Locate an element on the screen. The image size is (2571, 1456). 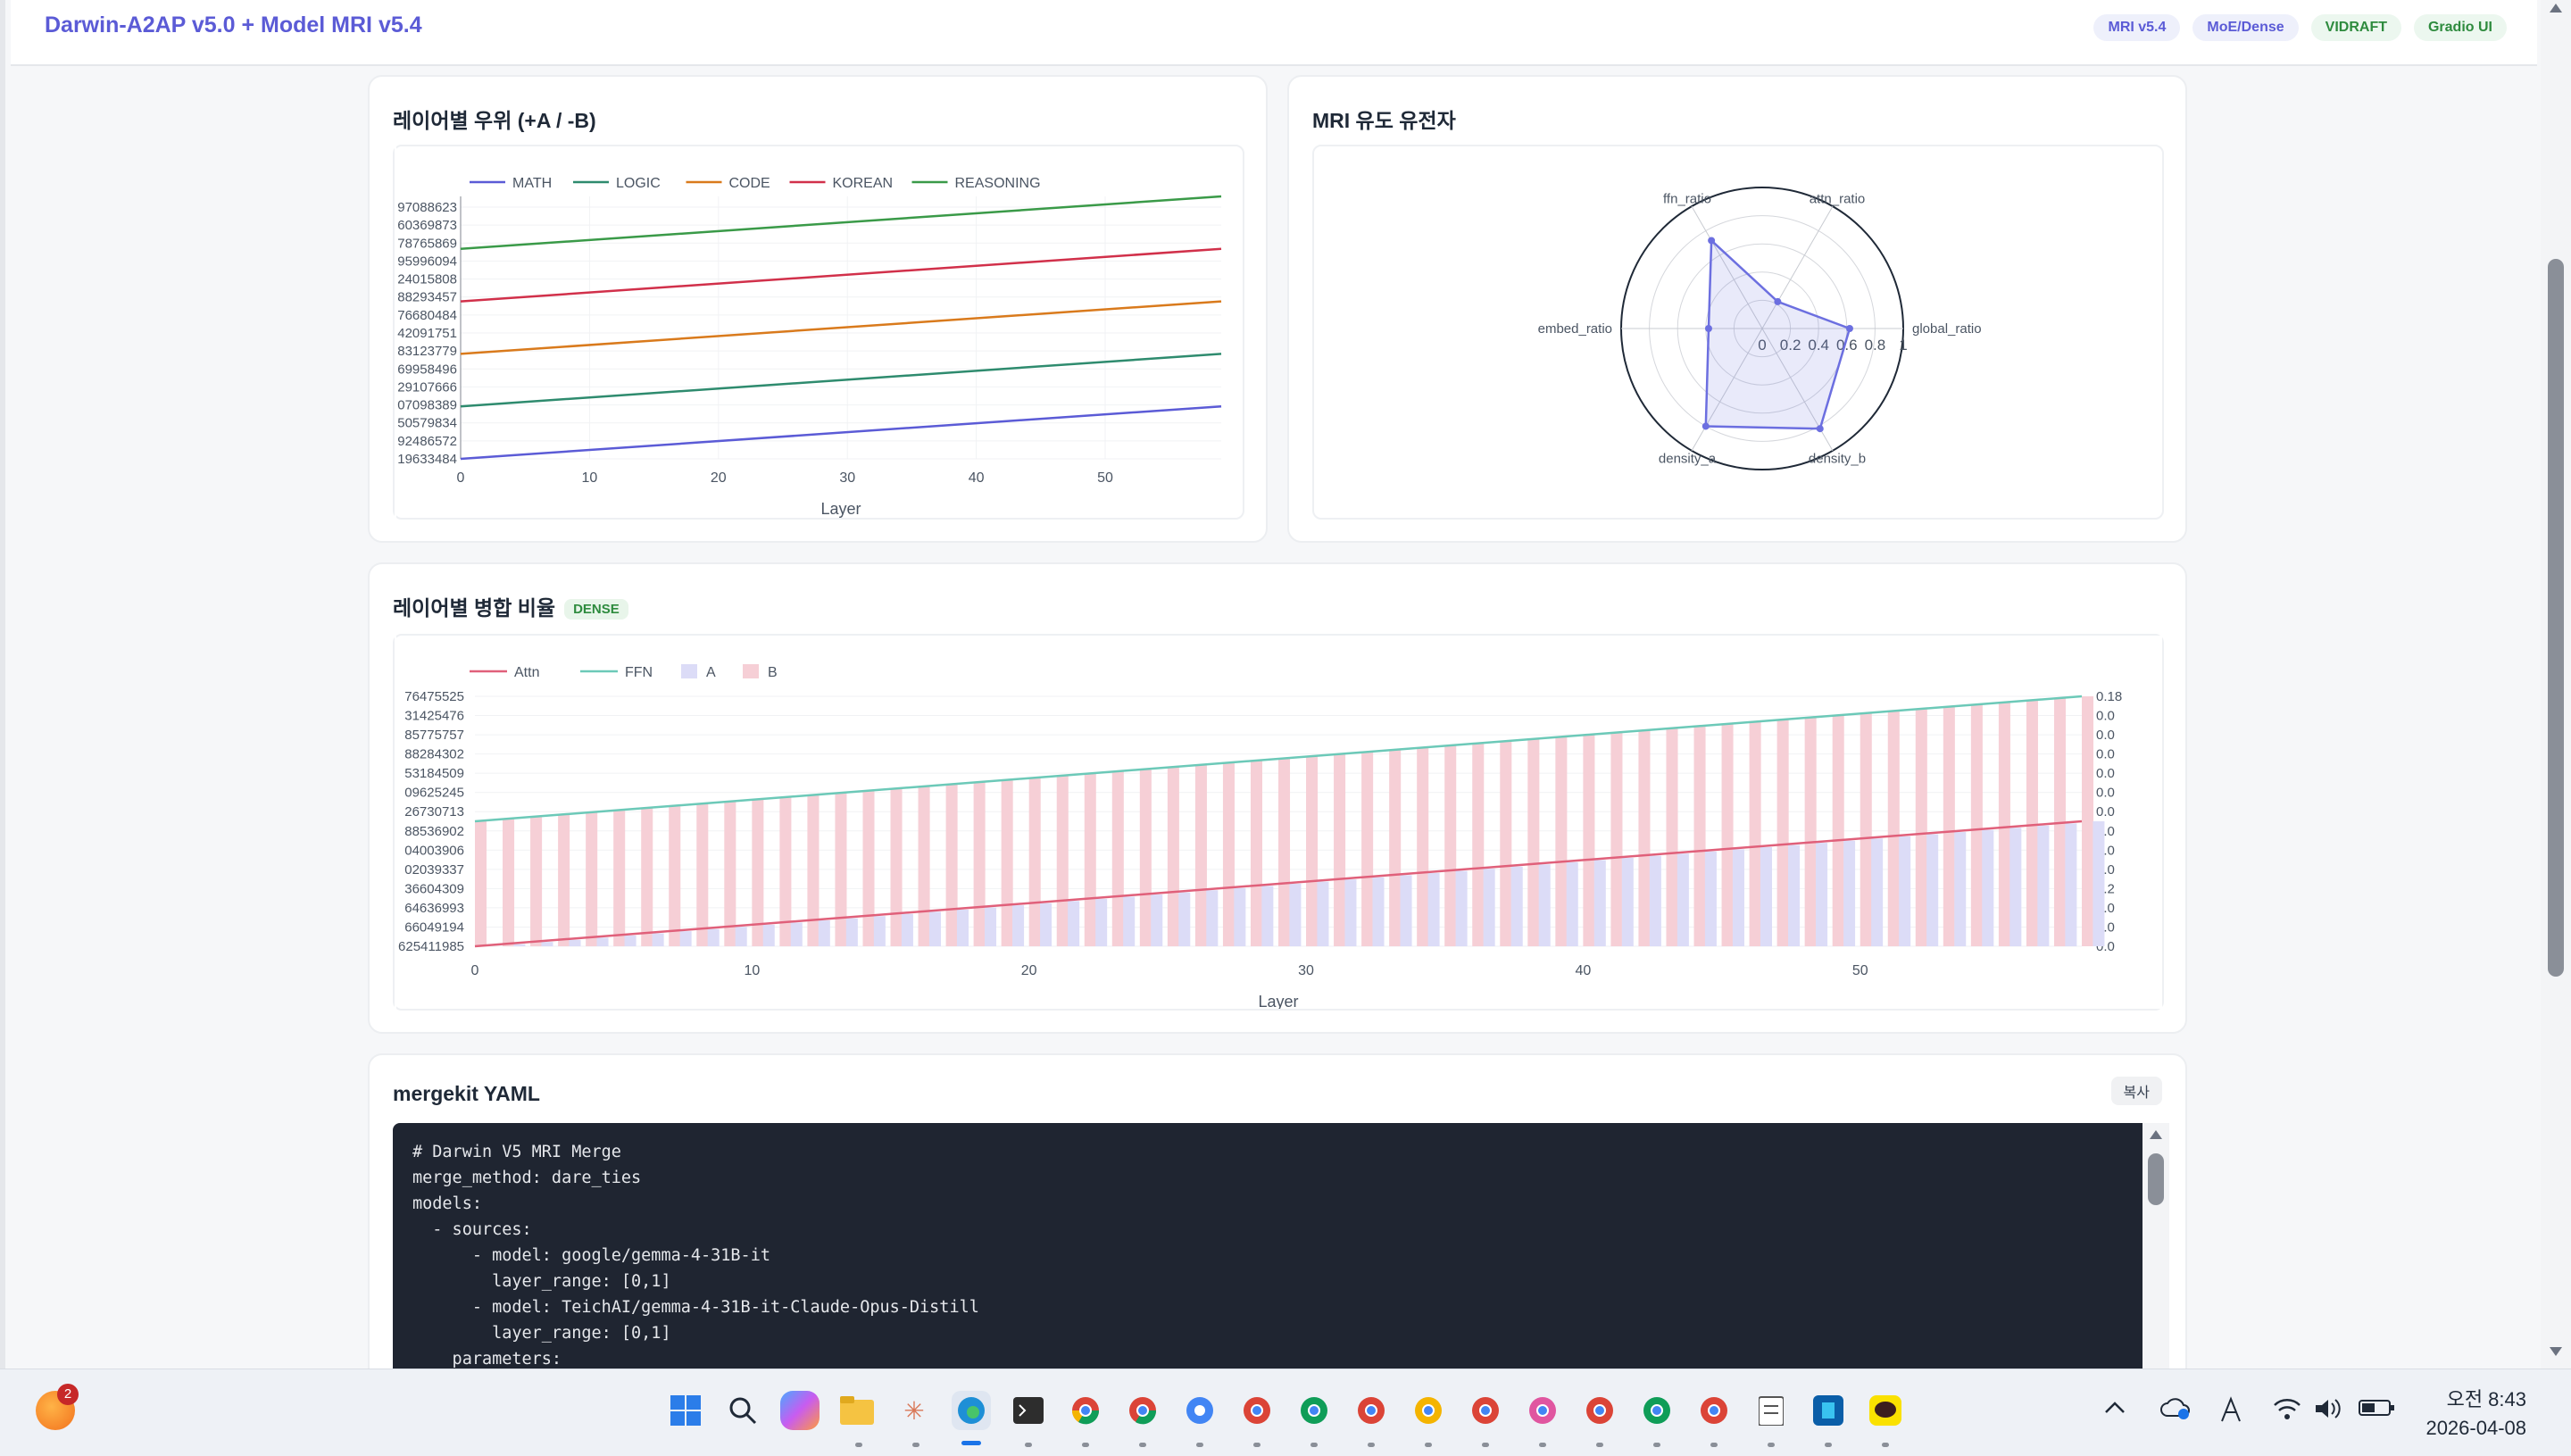
volume-icon is located at coordinates (2328, 1412).